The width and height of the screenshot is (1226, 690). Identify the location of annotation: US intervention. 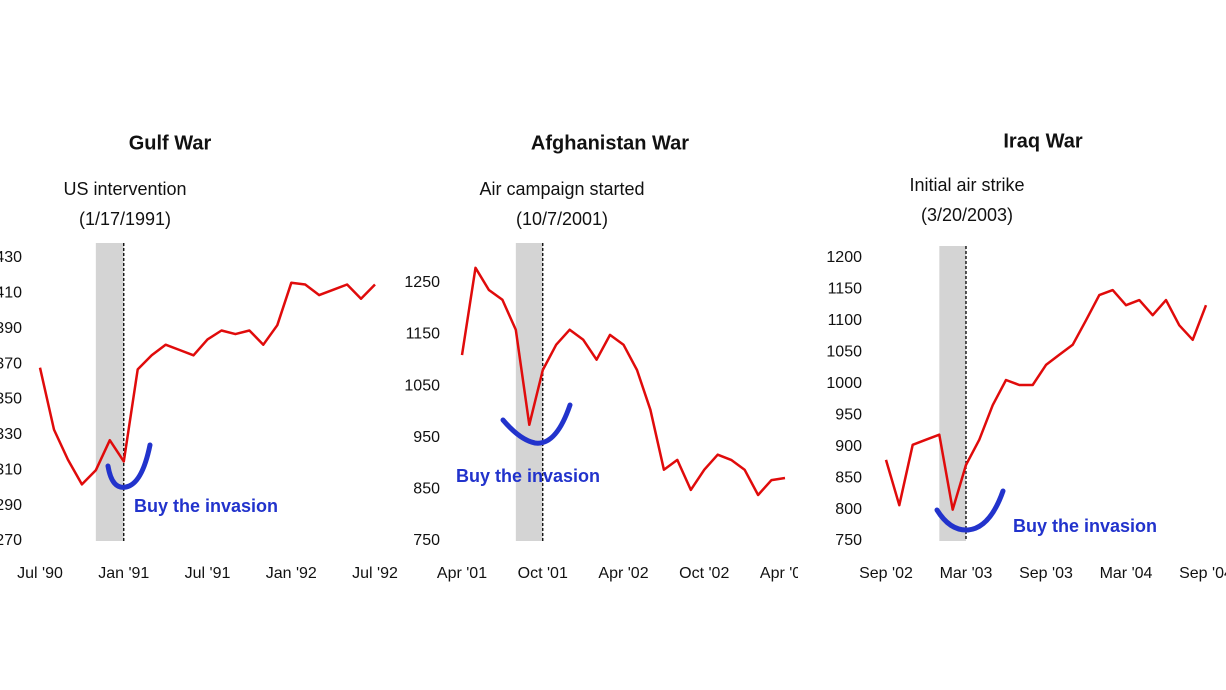
(124, 189).